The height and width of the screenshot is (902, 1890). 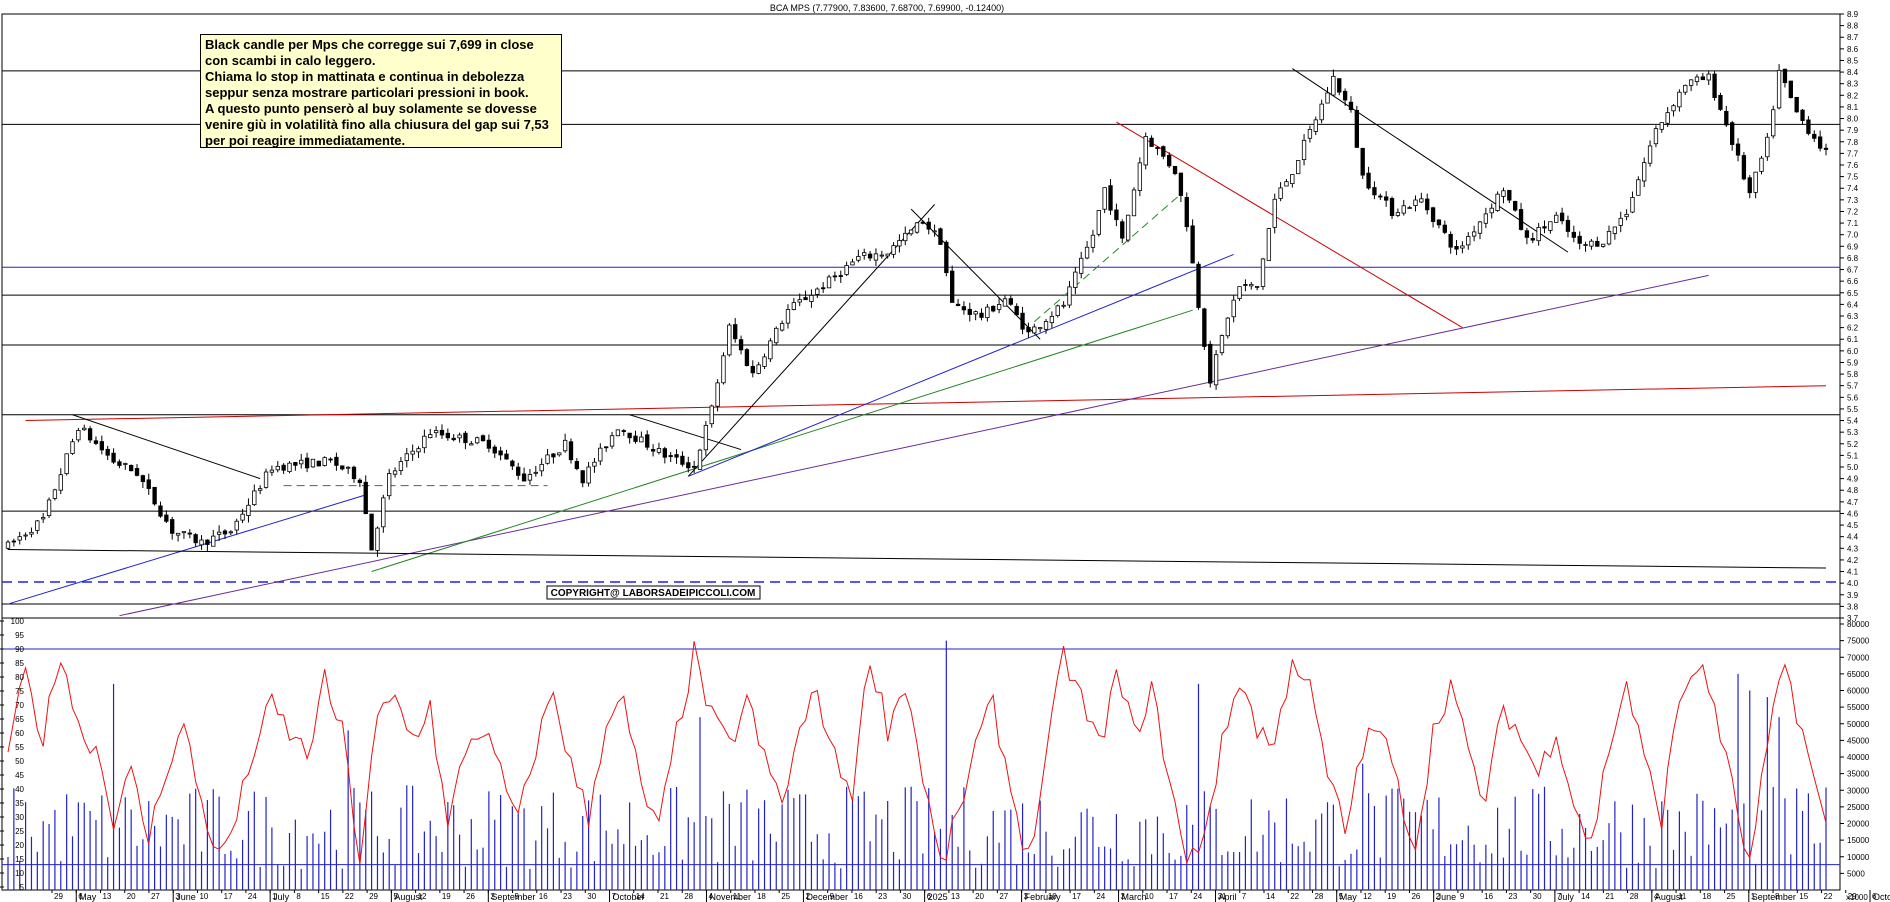 I want to click on price-tick-label: 7.9, so click(x=1853, y=130).